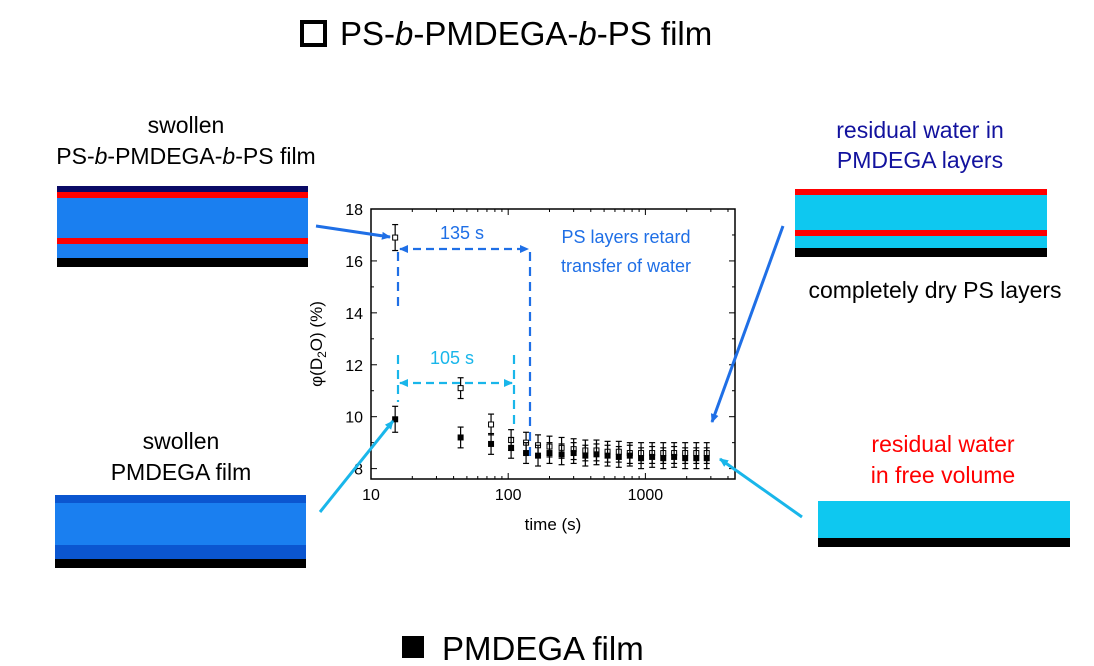  Describe the element at coordinates (353, 232) in the screenshot. I see `arrow-to-swollen-triblock` at that location.